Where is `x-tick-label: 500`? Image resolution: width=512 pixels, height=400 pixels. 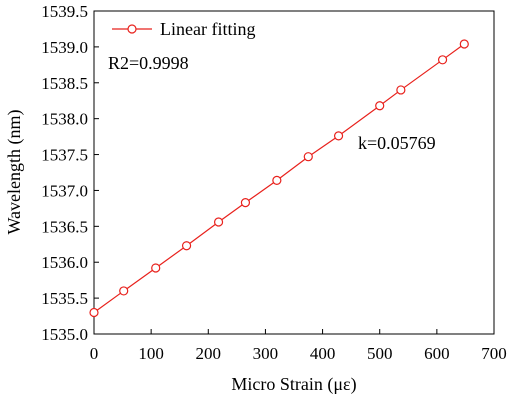
x-tick-label: 500 is located at coordinates (380, 353).